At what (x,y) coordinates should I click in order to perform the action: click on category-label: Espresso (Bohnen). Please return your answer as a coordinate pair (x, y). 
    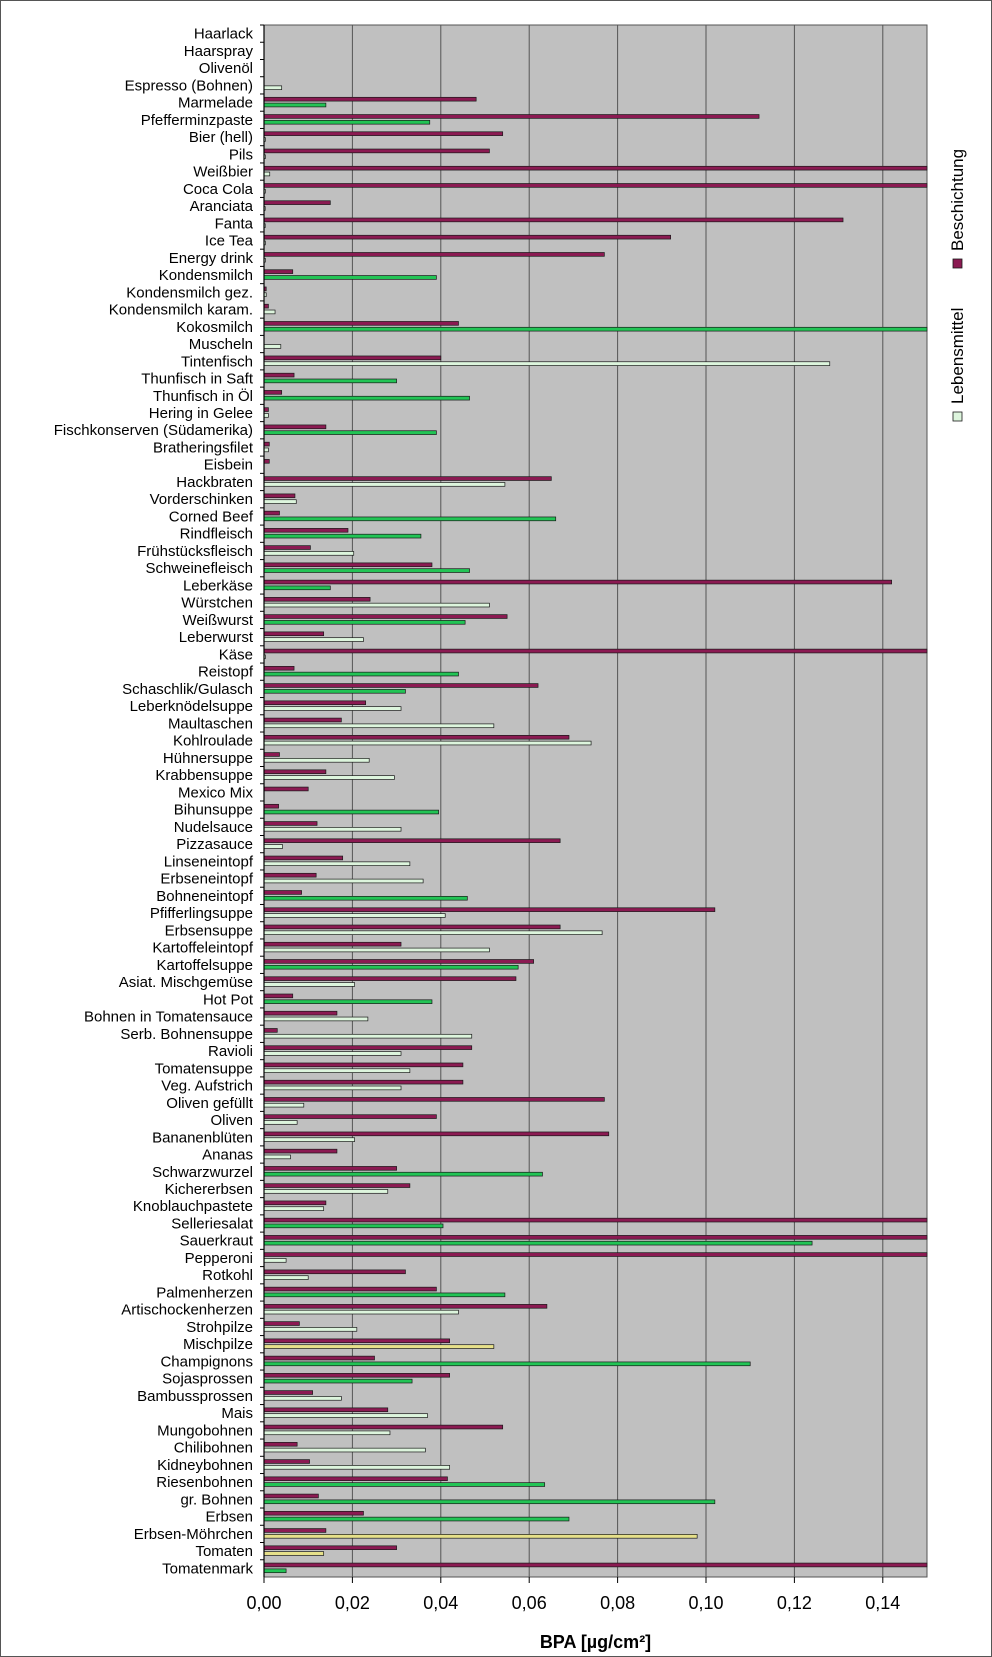
    Looking at the image, I should click on (189, 85).